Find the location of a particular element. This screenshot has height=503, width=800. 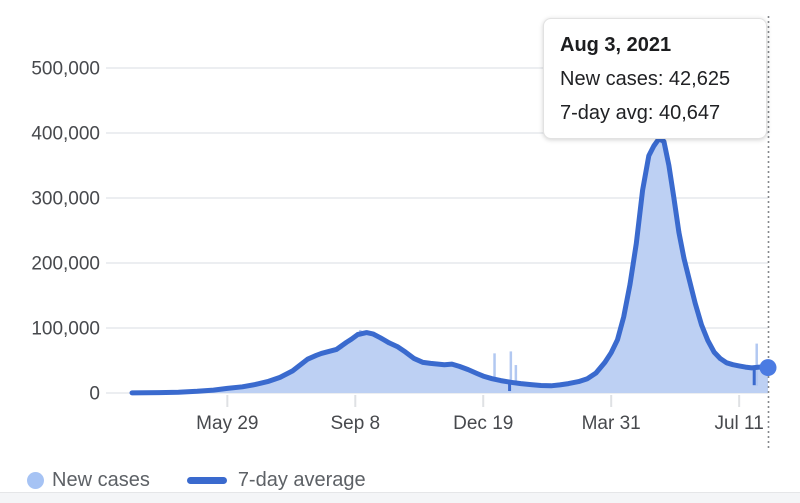

tooltip-new-cases: New cases: 42,625 is located at coordinates (645, 79).